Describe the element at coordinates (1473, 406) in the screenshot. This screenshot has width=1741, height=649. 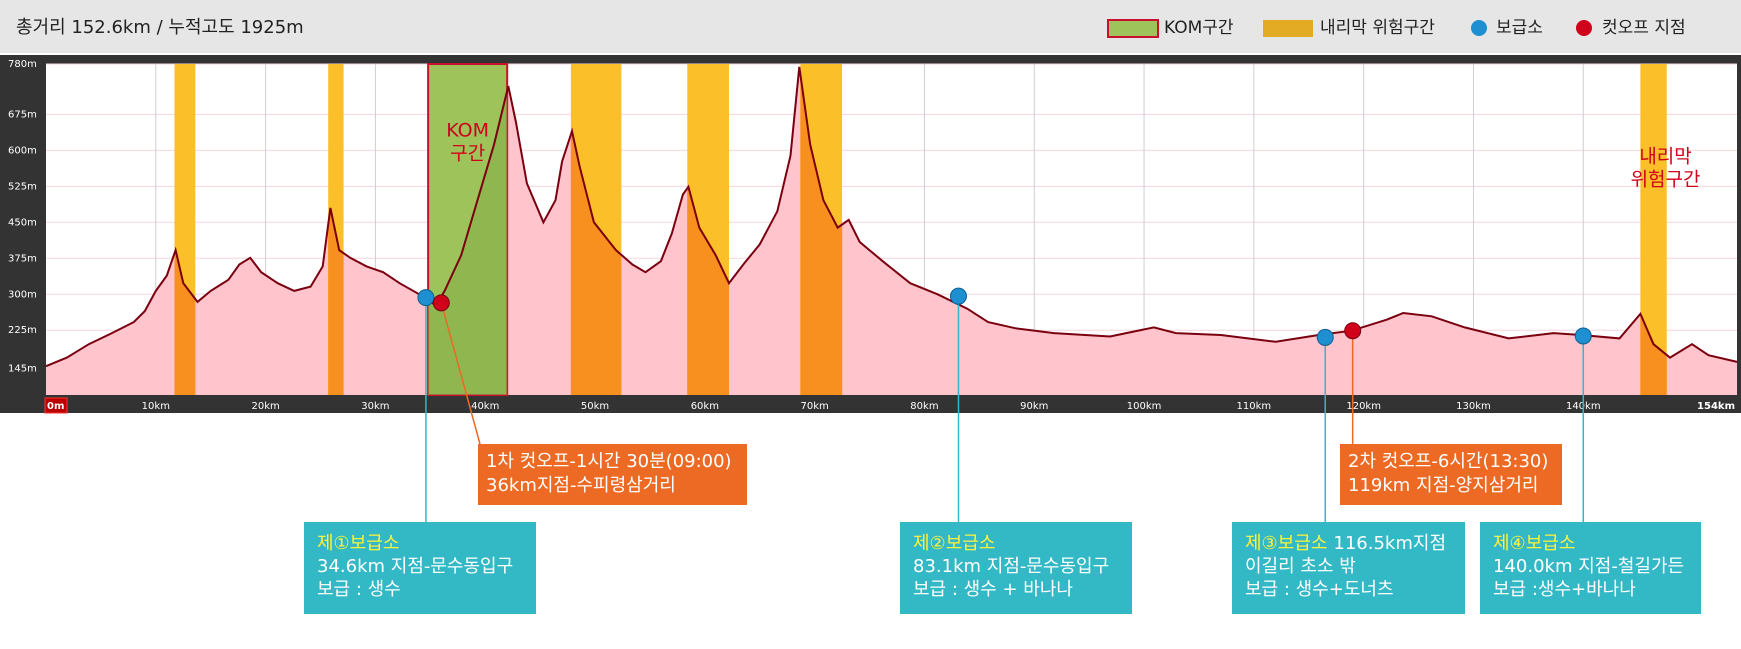
I see `x-tick-label: 130km` at that location.